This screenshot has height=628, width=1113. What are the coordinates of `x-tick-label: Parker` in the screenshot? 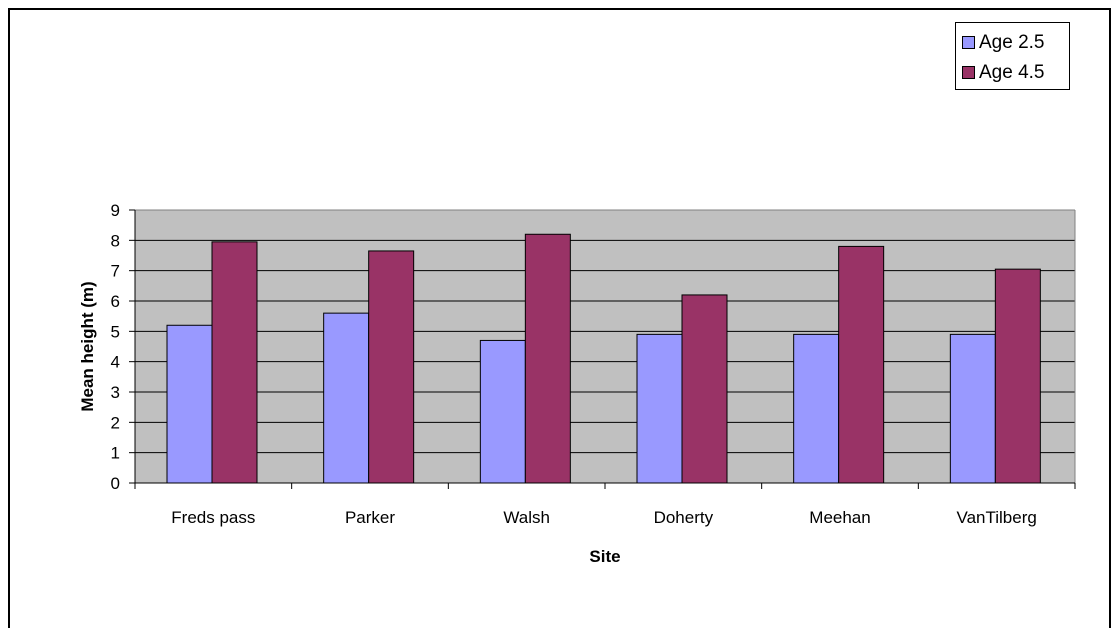 It's located at (370, 517).